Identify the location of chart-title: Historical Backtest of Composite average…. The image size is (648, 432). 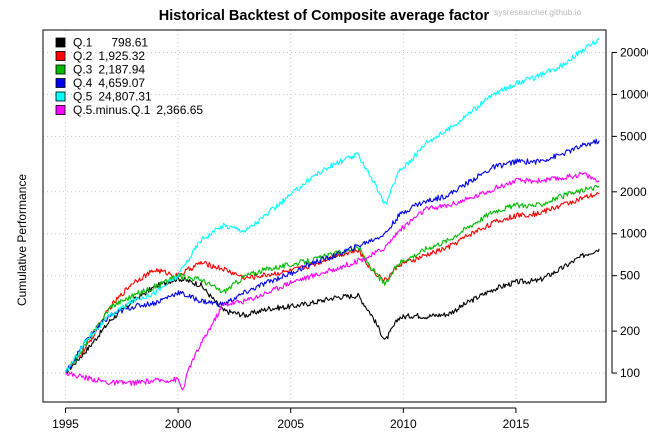
(324, 16).